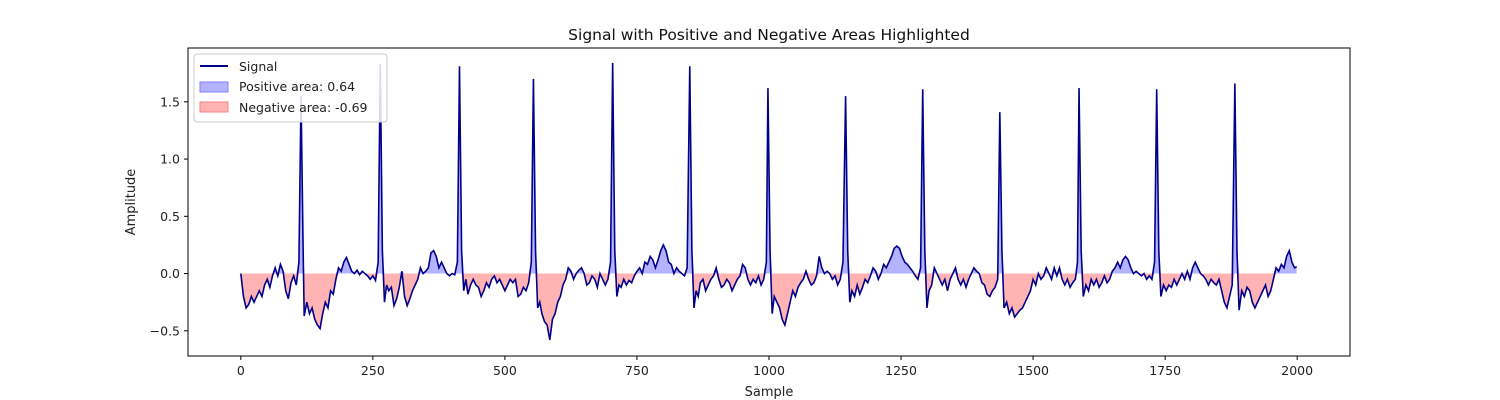  I want to click on x-tick-label: 1500, so click(1033, 370).